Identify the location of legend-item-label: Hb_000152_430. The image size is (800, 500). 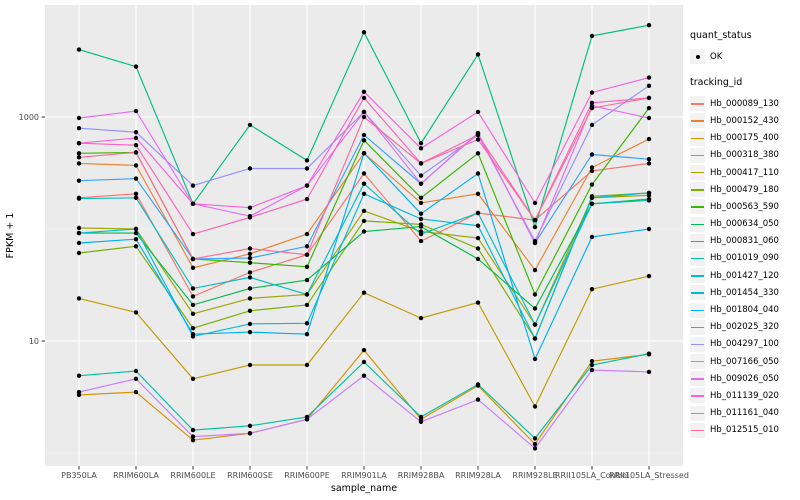
(744, 120).